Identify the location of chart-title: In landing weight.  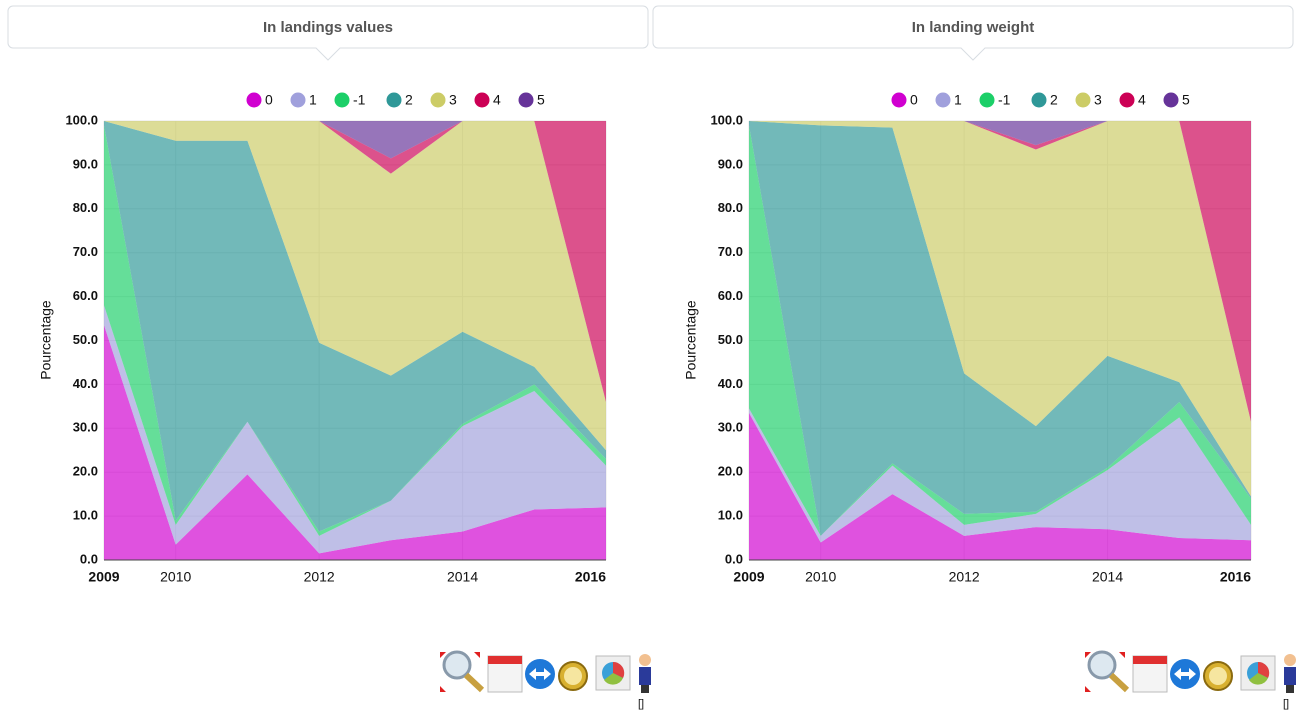
(973, 27).